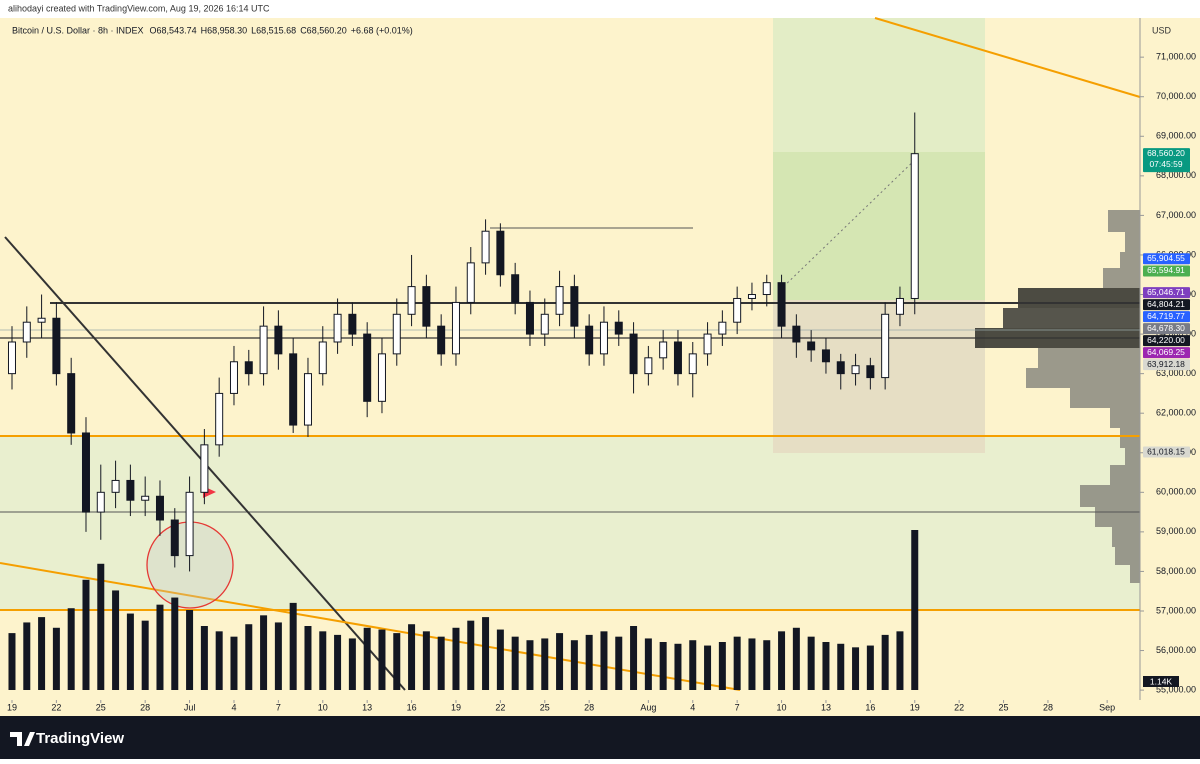 The image size is (1200, 764). I want to click on brand-logo, so click(22, 739).